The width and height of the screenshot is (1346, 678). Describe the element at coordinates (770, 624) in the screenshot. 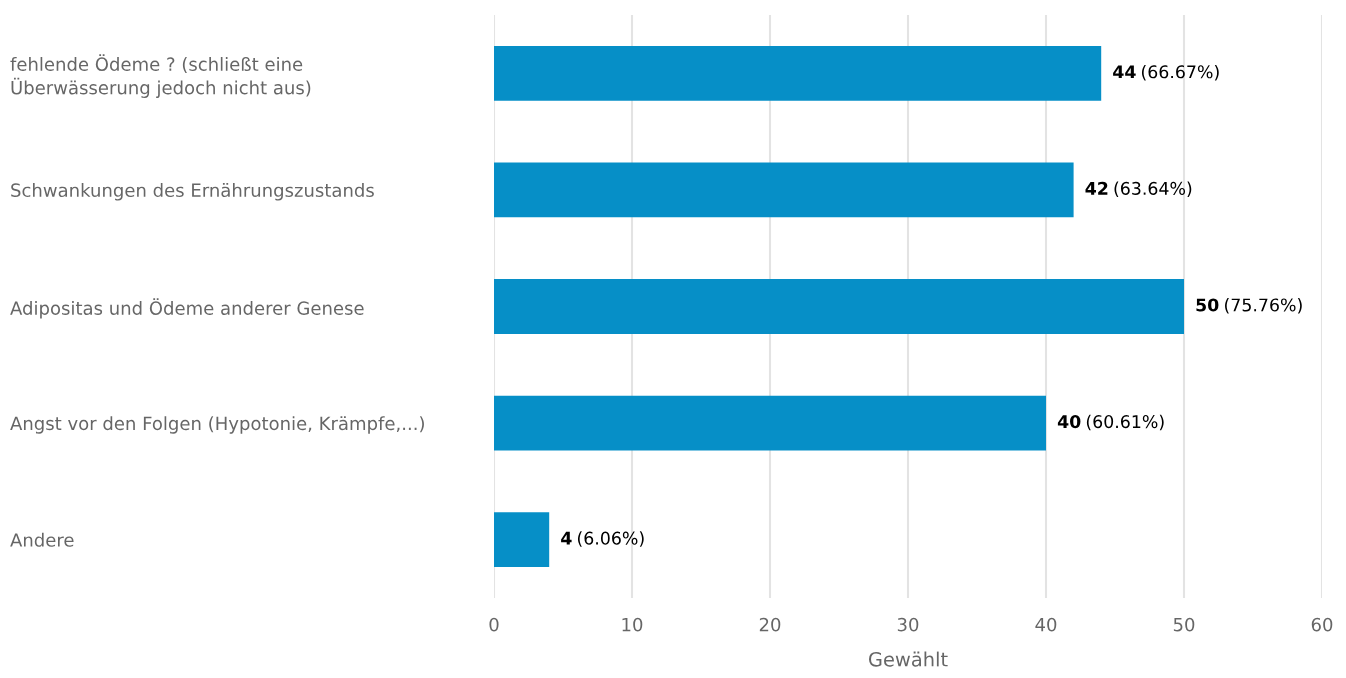

I see `x-tick-label: 20` at that location.